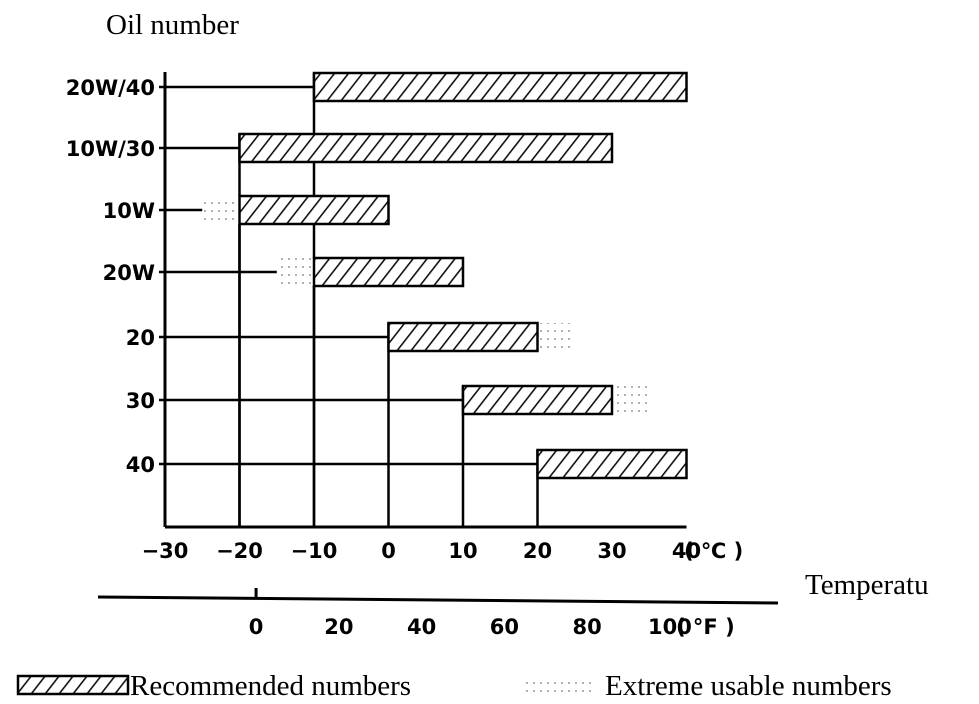  What do you see at coordinates (462, 551) in the screenshot?
I see `celsius-tick-label: 10` at bounding box center [462, 551].